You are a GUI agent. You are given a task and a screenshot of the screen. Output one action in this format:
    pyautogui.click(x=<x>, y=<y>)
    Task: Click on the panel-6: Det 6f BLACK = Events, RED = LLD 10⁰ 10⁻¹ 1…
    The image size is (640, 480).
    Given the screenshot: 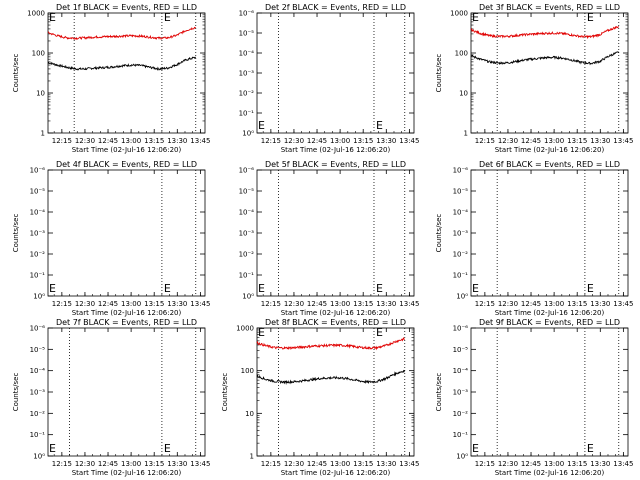 What is the action you would take?
    pyautogui.click(x=534, y=238)
    